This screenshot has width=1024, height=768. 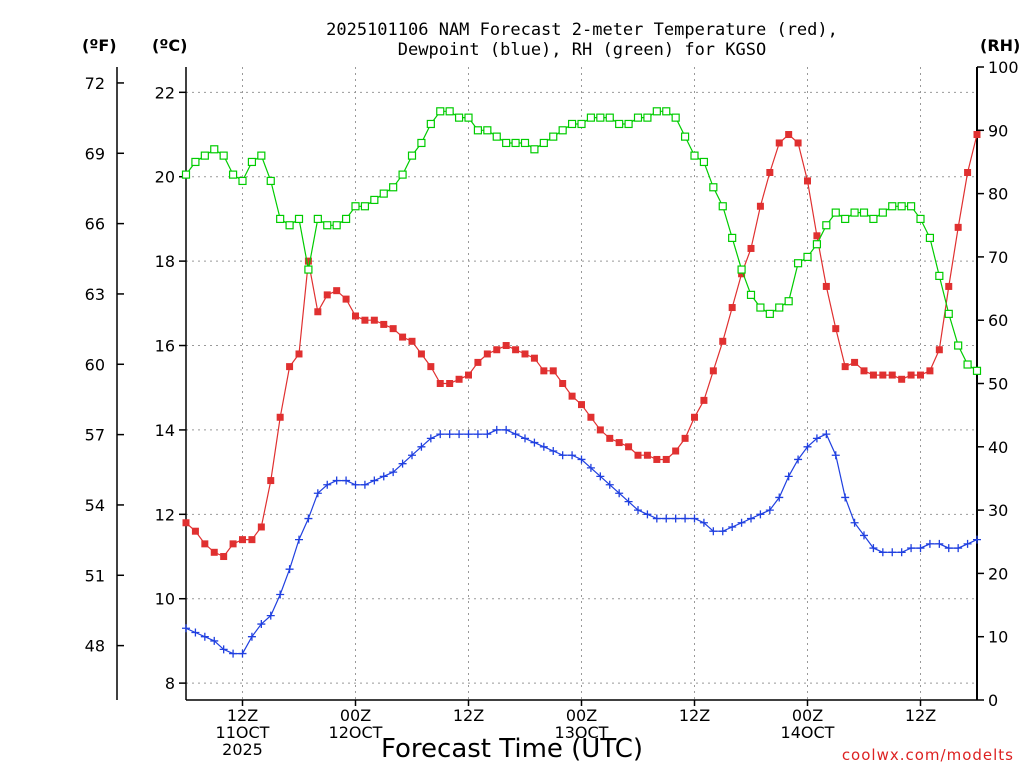 What do you see at coordinates (355, 715) in the screenshot?
I see `x-tick-label: 00Z` at bounding box center [355, 715].